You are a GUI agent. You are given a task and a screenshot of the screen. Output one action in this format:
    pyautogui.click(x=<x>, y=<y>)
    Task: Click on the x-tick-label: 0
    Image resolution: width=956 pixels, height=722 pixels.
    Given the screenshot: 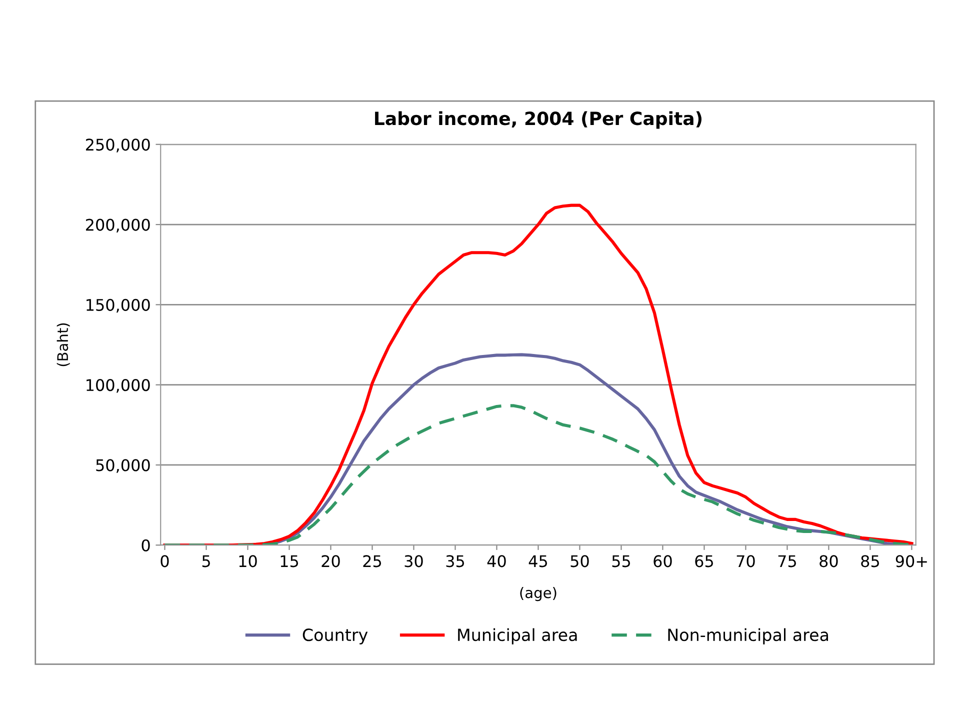 What is the action you would take?
    pyautogui.click(x=164, y=561)
    